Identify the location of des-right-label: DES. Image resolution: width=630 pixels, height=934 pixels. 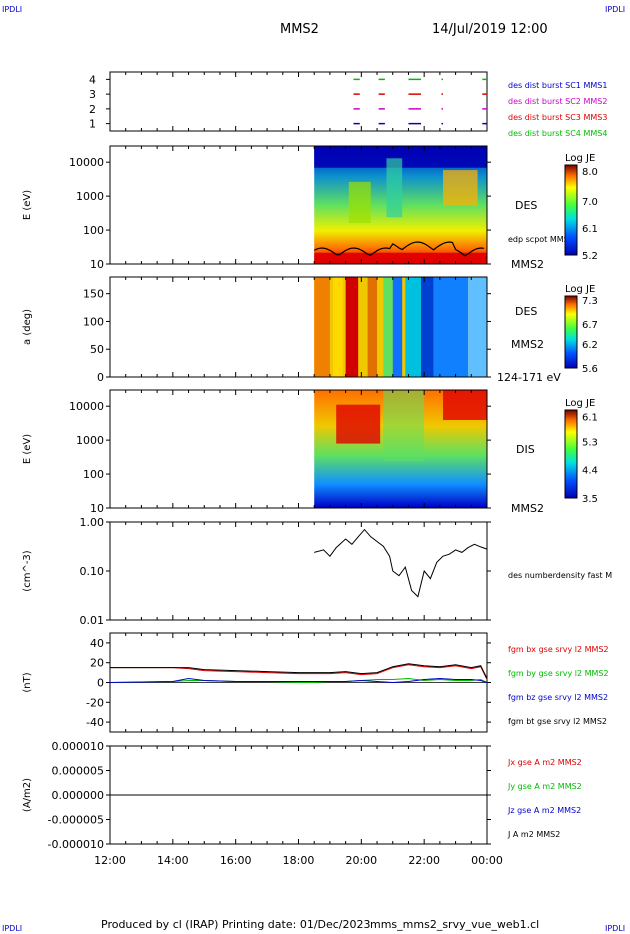
(526, 205).